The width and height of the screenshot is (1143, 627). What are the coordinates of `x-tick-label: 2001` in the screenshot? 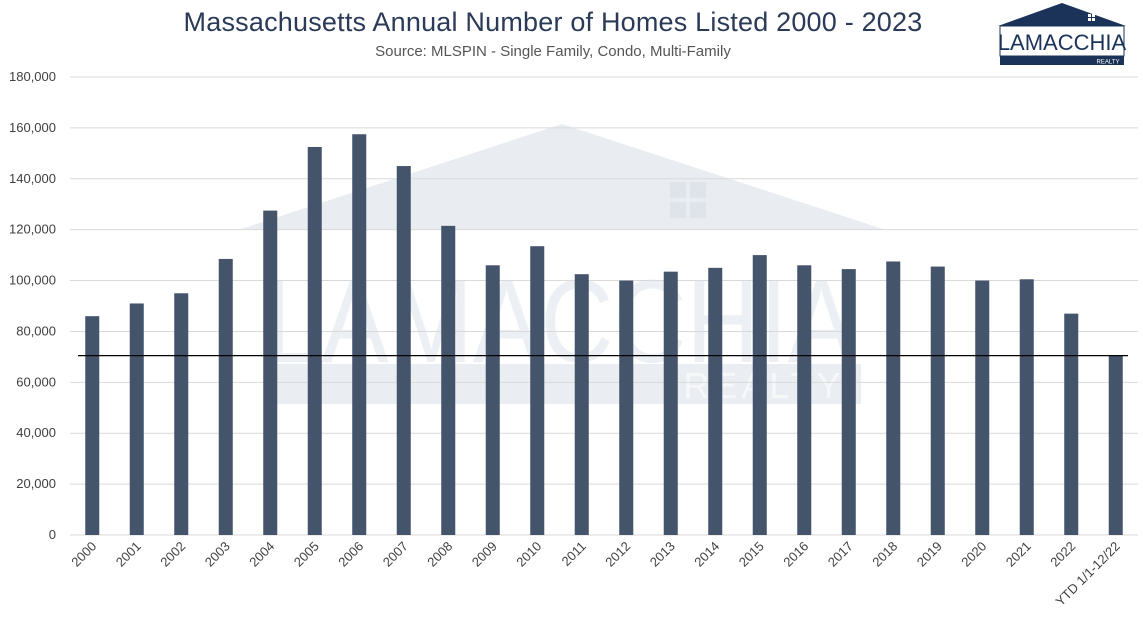 It's located at (128, 554).